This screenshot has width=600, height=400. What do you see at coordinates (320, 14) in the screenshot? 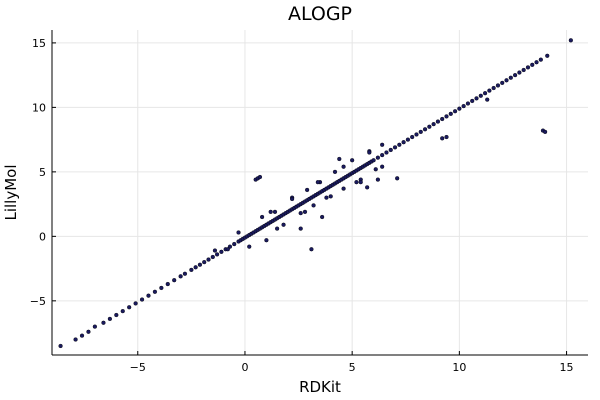
I see `chart-title: ALOGP` at bounding box center [320, 14].